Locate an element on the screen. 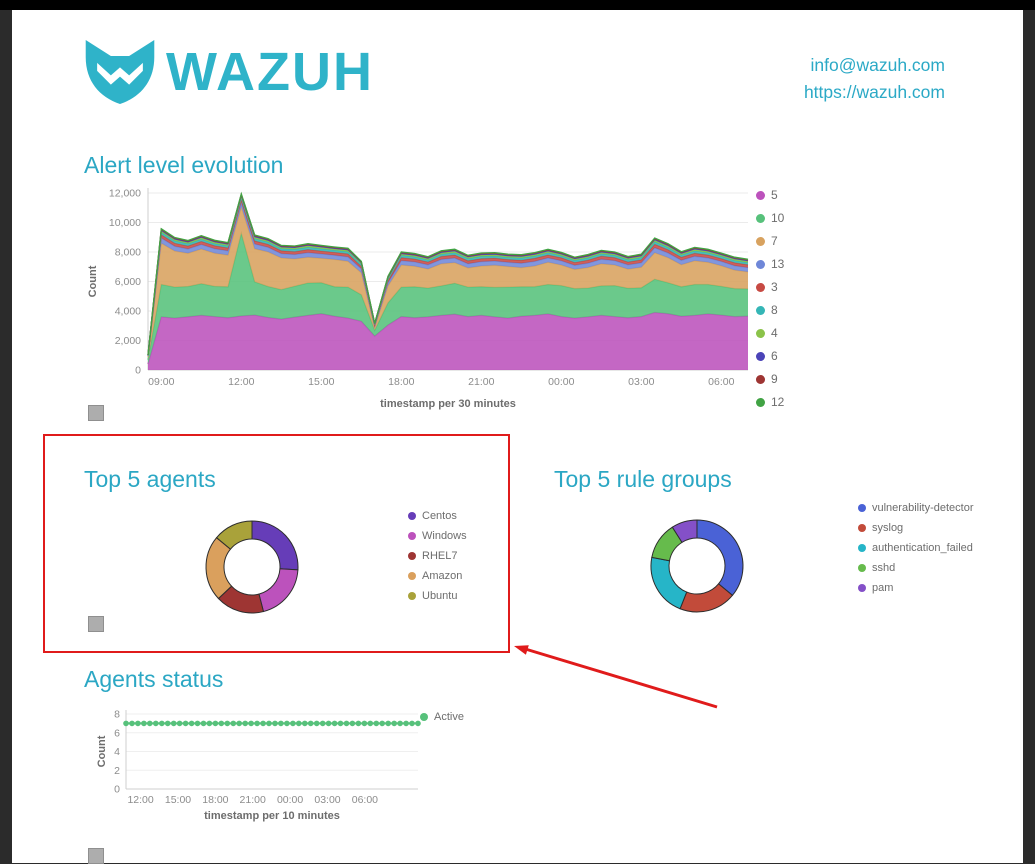 This screenshot has width=1035, height=864. legend-item: Active is located at coordinates (442, 717).